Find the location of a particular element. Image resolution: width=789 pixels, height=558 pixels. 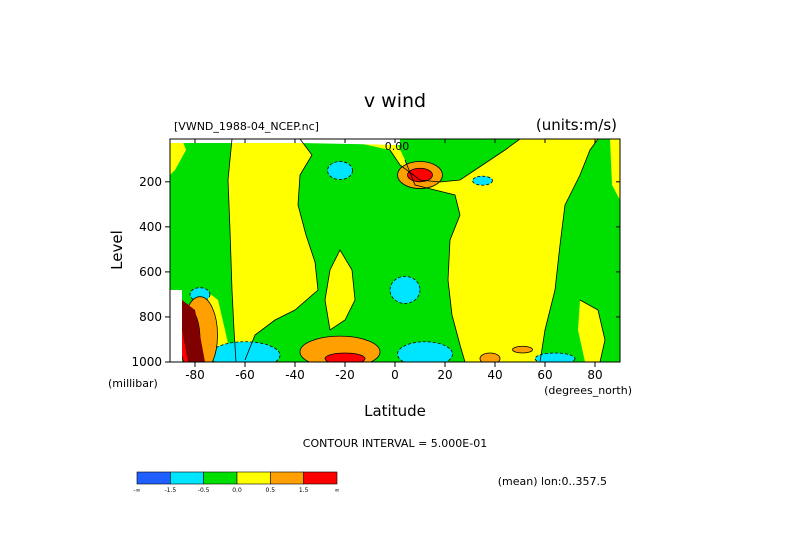

x-tick-label: -20 is located at coordinates (345, 375).